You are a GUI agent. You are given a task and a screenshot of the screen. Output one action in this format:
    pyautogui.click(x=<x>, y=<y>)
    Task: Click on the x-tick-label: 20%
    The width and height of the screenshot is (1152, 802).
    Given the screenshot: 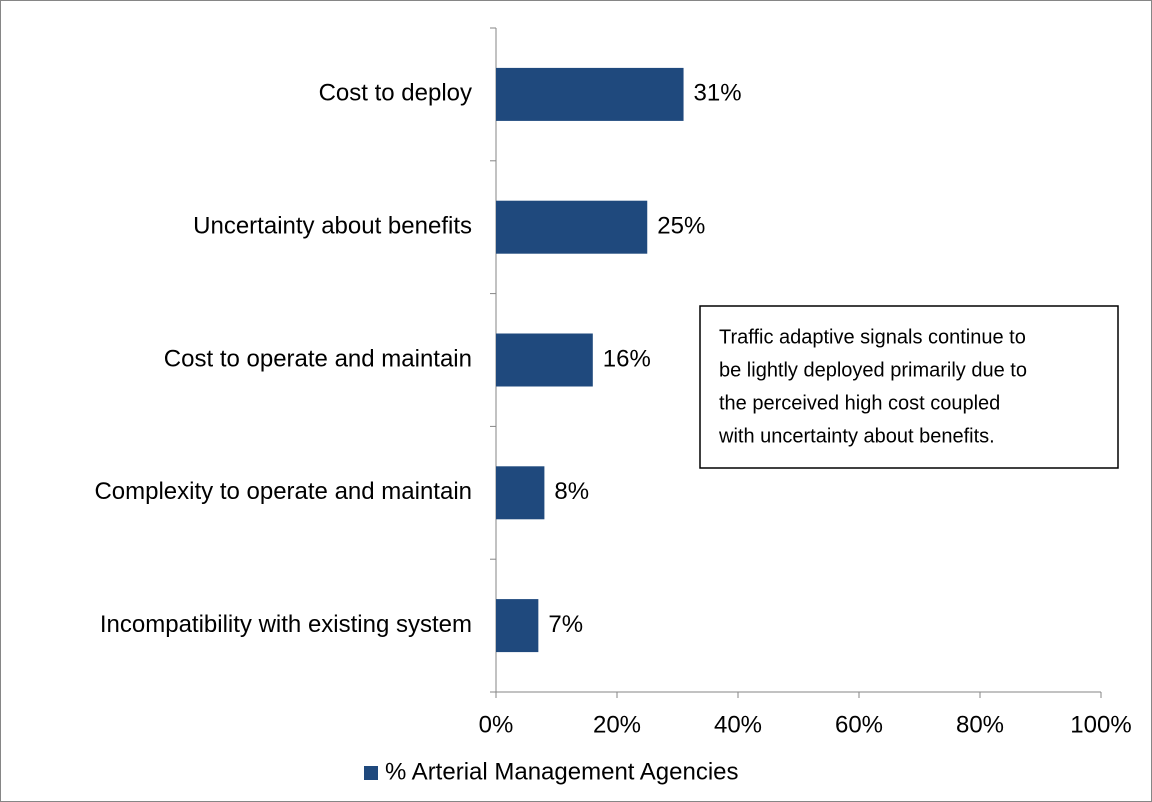 What is the action you would take?
    pyautogui.click(x=617, y=724)
    